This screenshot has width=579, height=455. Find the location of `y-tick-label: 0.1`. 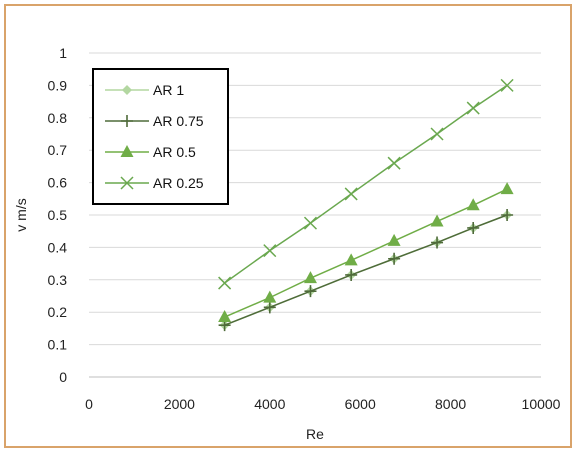

y-tick-label: 0.1 is located at coordinates (58, 345).